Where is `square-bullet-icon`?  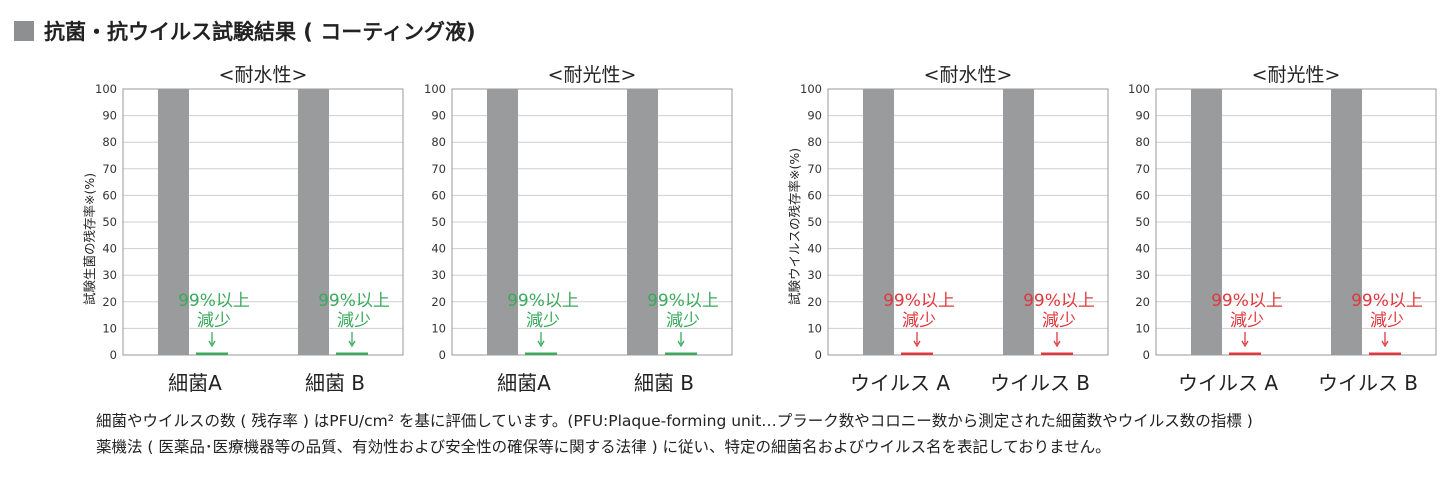
square-bullet-icon is located at coordinates (24, 31).